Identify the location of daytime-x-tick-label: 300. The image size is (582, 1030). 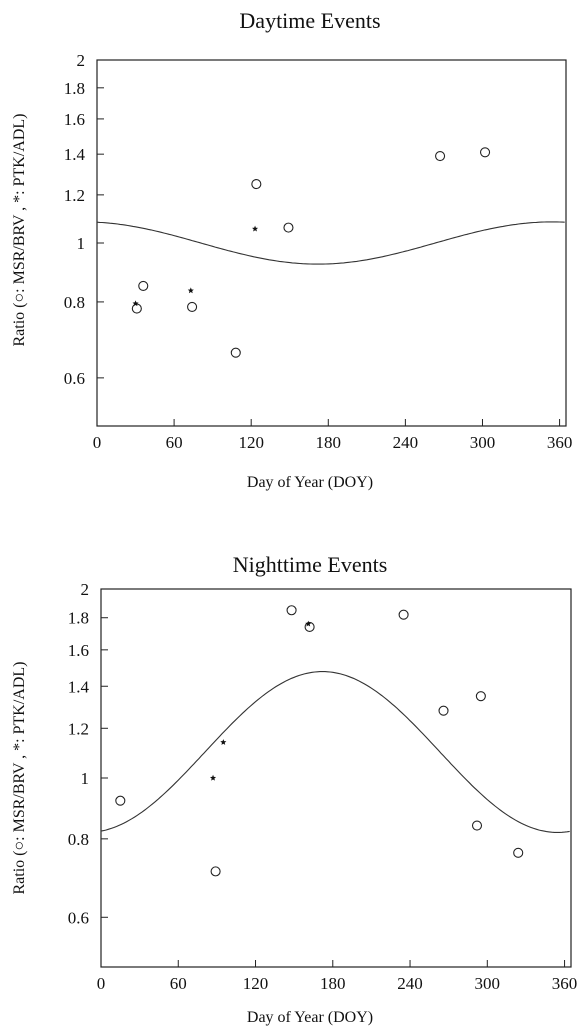
(483, 442).